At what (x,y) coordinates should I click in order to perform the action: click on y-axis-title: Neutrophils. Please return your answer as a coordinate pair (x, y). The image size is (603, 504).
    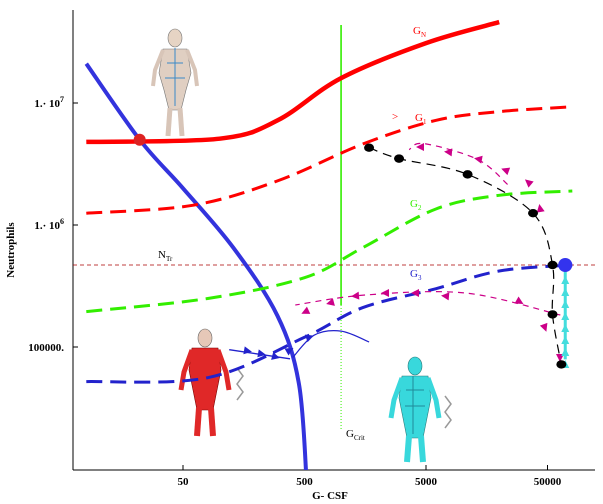
    Looking at the image, I should click on (11, 250).